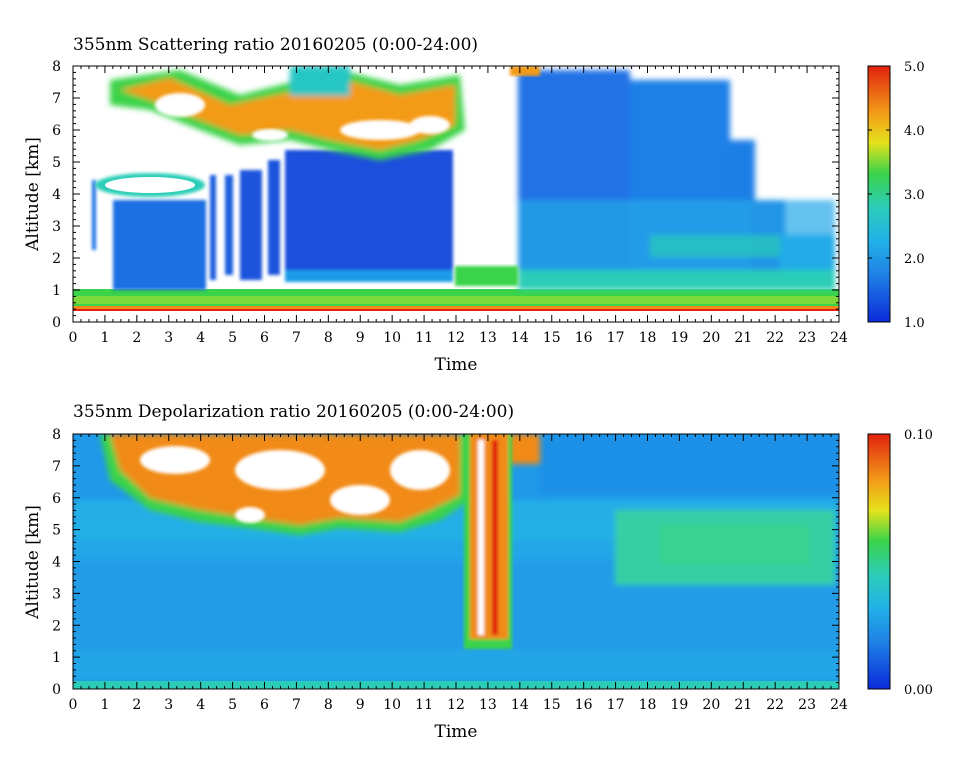 The image size is (960, 774). I want to click on chart-1-x-tick-label: 10, so click(392, 338).